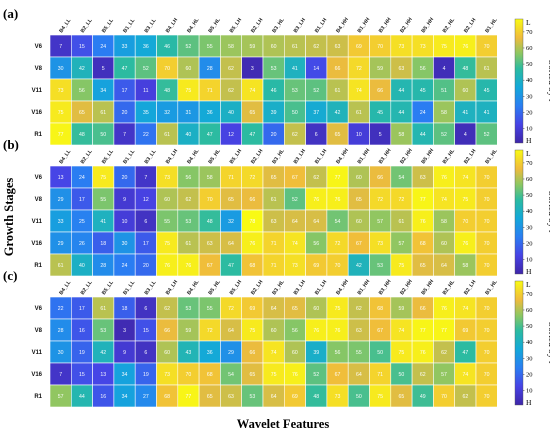 Image resolution: width=550 pixels, height=434 pixels. I want to click on cell-value: 28, so click(61, 331).